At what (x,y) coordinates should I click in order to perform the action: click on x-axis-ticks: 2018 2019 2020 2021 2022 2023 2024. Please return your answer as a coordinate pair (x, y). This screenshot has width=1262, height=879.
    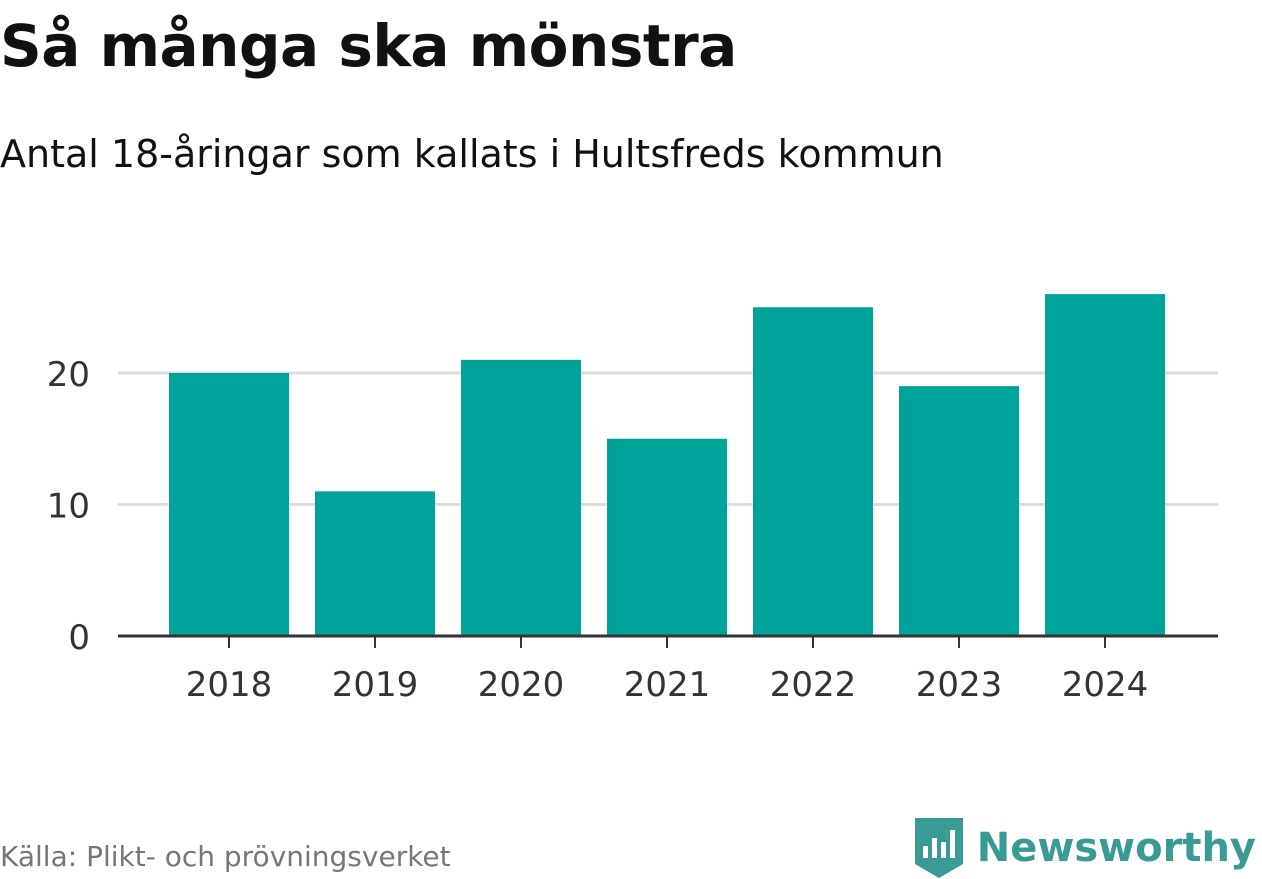
    Looking at the image, I should click on (667, 670).